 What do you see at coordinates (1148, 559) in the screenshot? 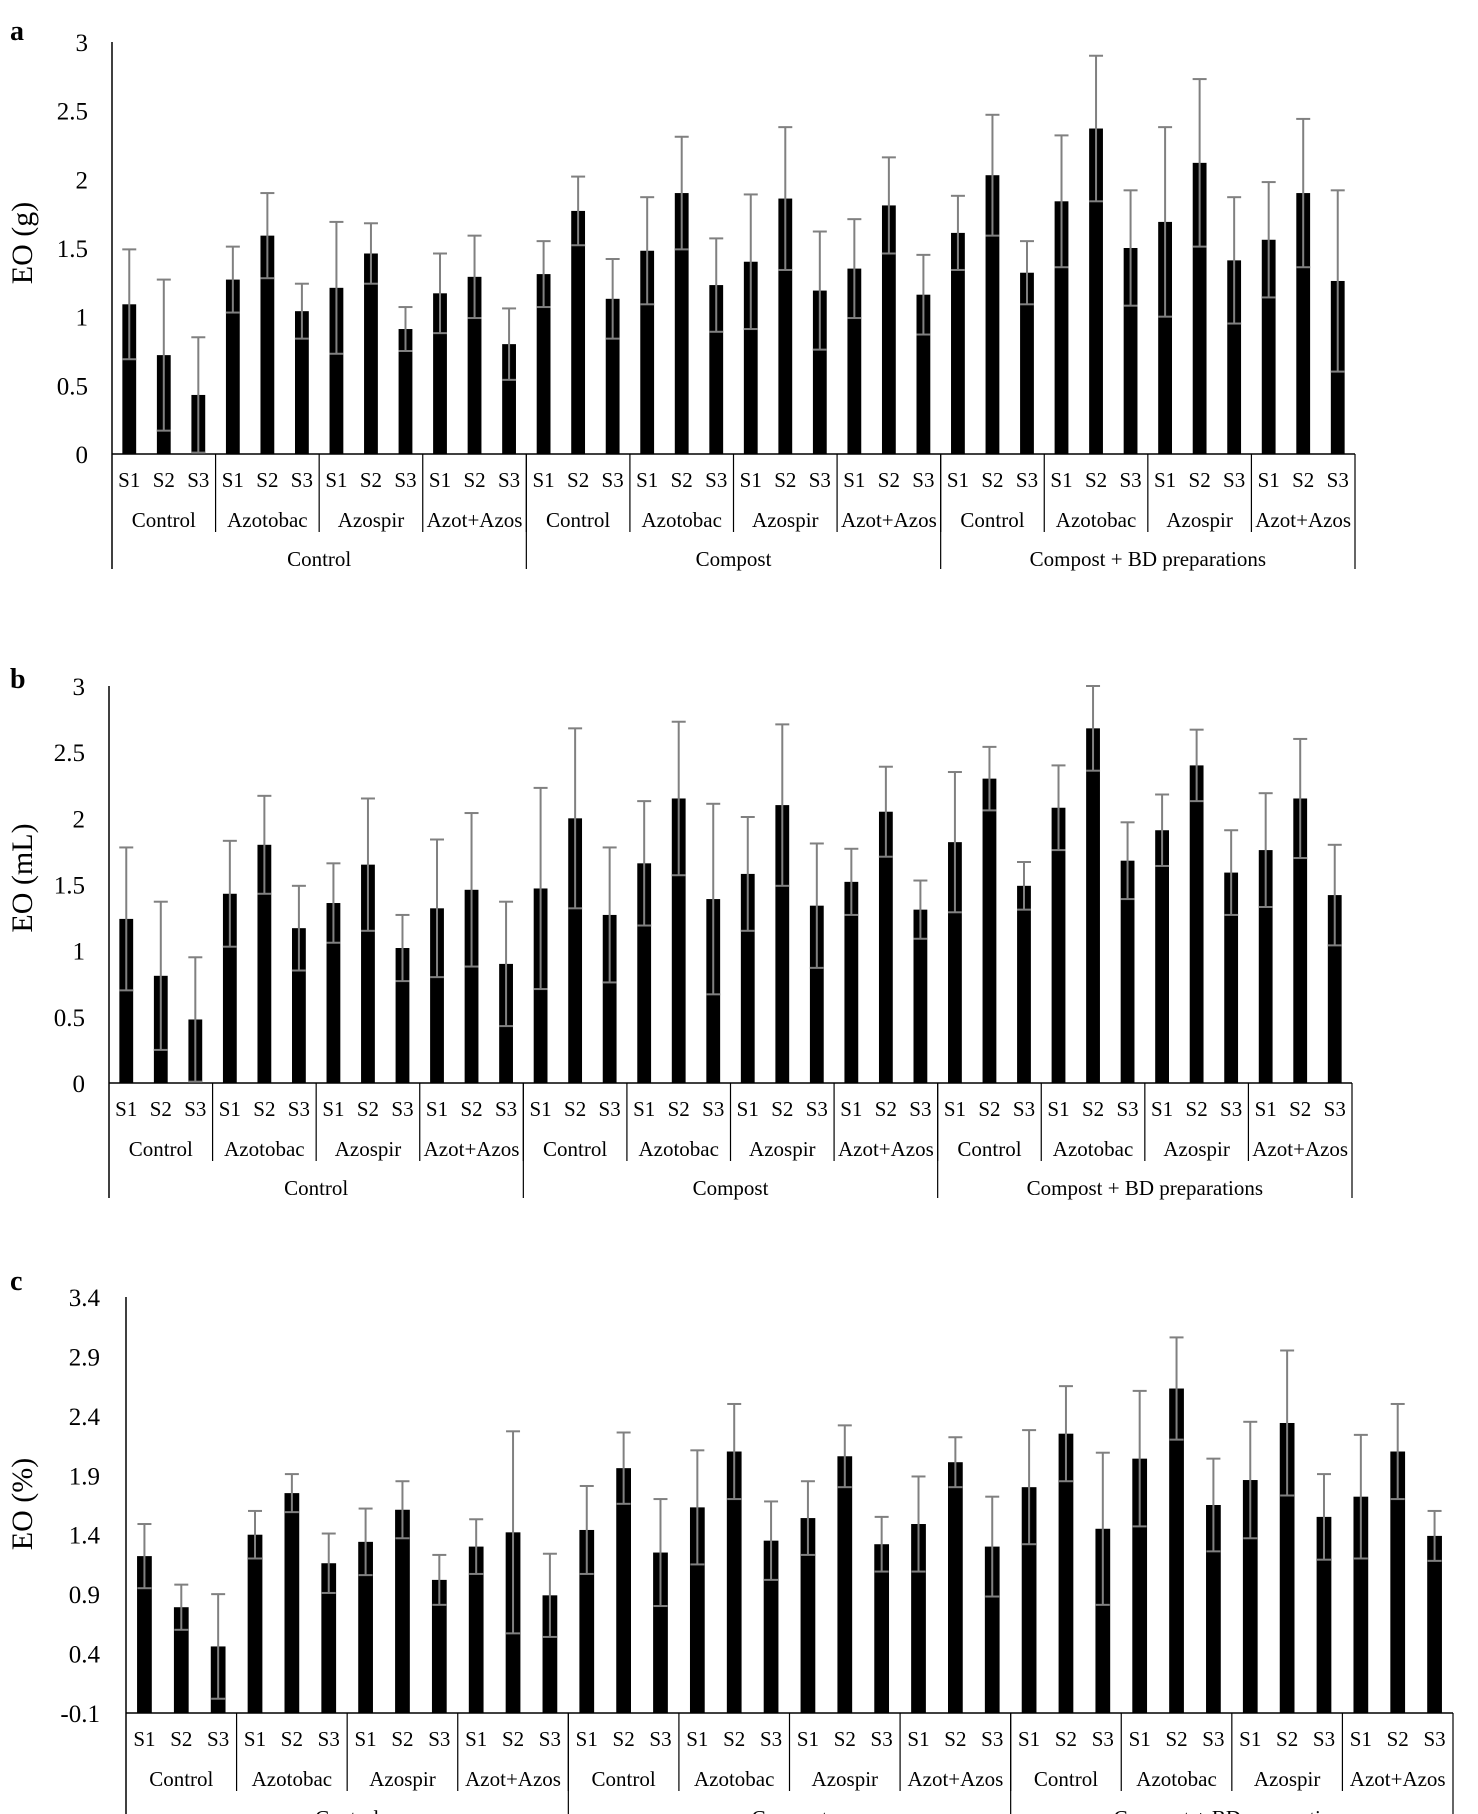
I see `section-label: Compost + BD preparations` at bounding box center [1148, 559].